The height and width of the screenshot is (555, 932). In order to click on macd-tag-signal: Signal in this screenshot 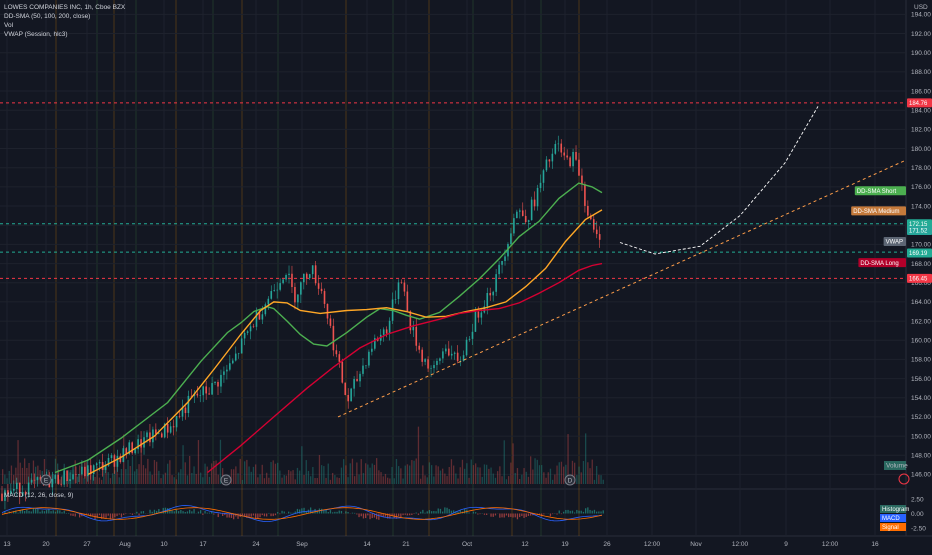, I will do `click(893, 527)`.